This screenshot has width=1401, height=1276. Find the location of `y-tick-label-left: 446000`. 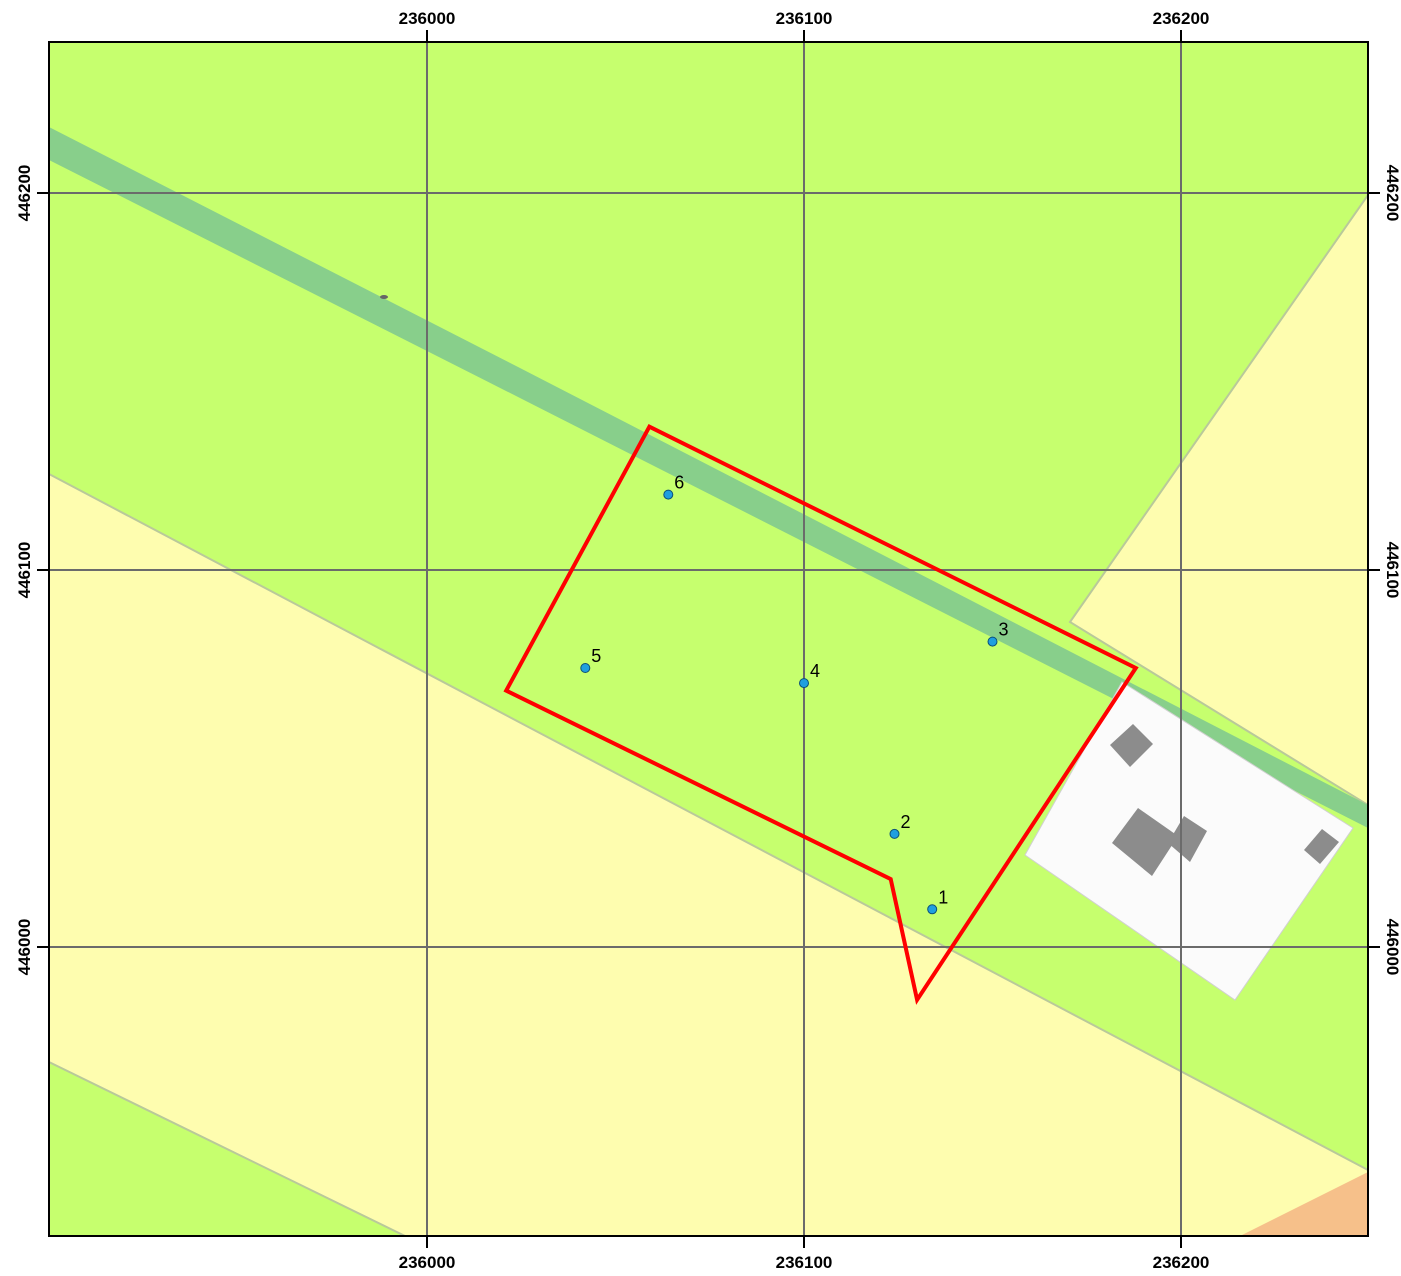

y-tick-label-left: 446000 is located at coordinates (24, 947).